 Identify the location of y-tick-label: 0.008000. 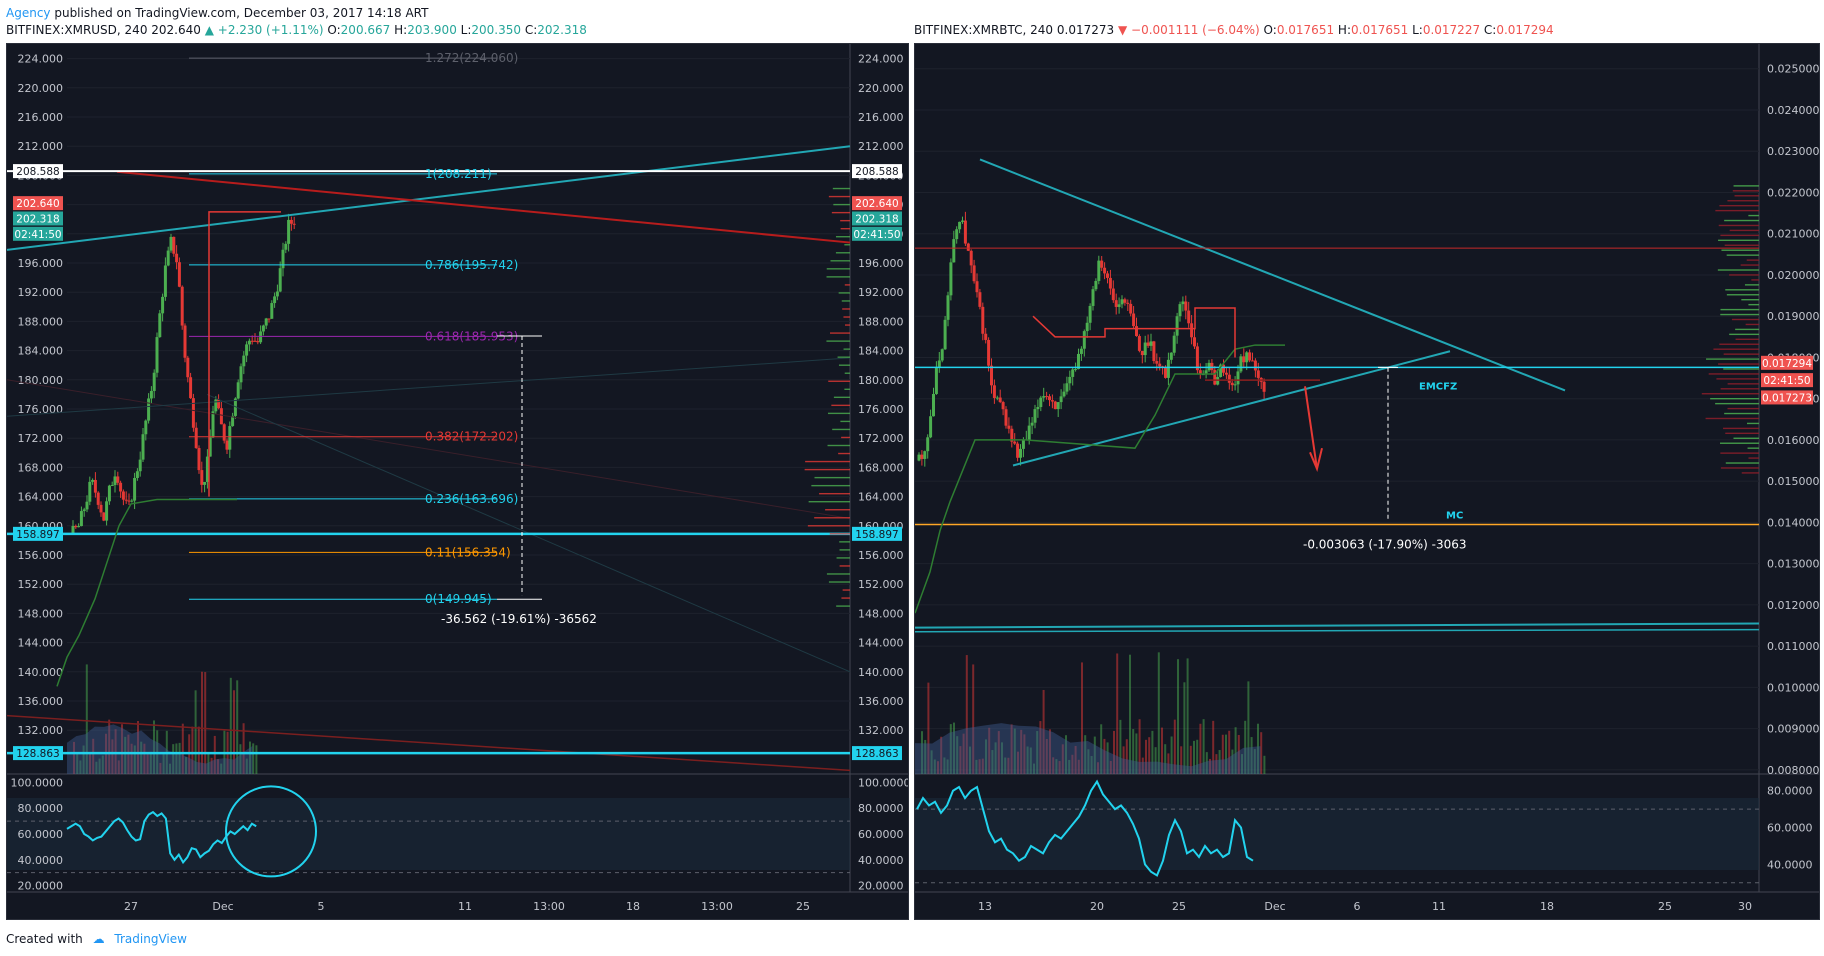
(1793, 770).